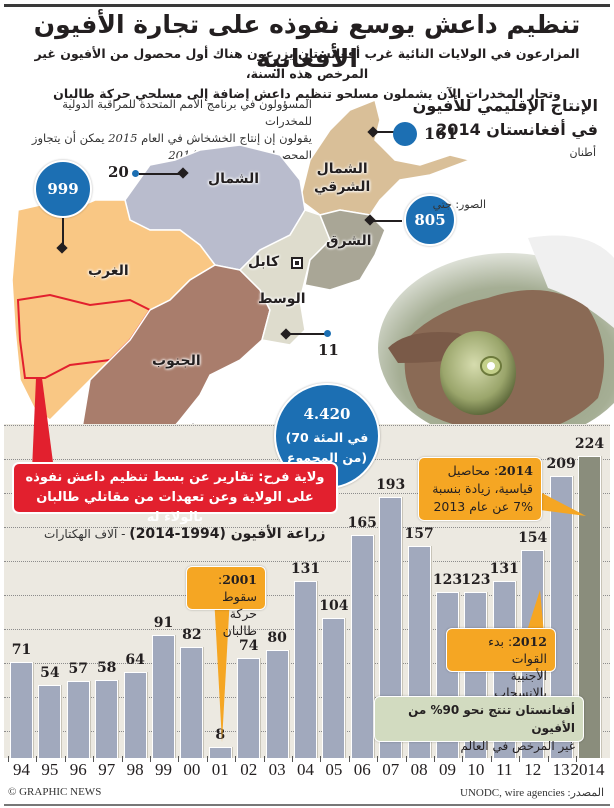 The width and height of the screenshot is (614, 808). What do you see at coordinates (78, 669) in the screenshot?
I see `bar-value-label: 57` at bounding box center [78, 669].